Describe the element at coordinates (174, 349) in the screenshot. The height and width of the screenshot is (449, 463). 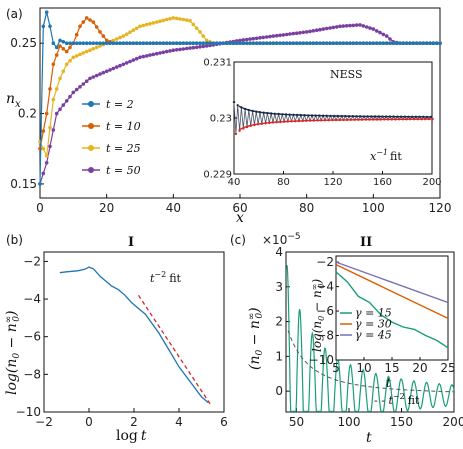
I see `b-fit-line` at that location.